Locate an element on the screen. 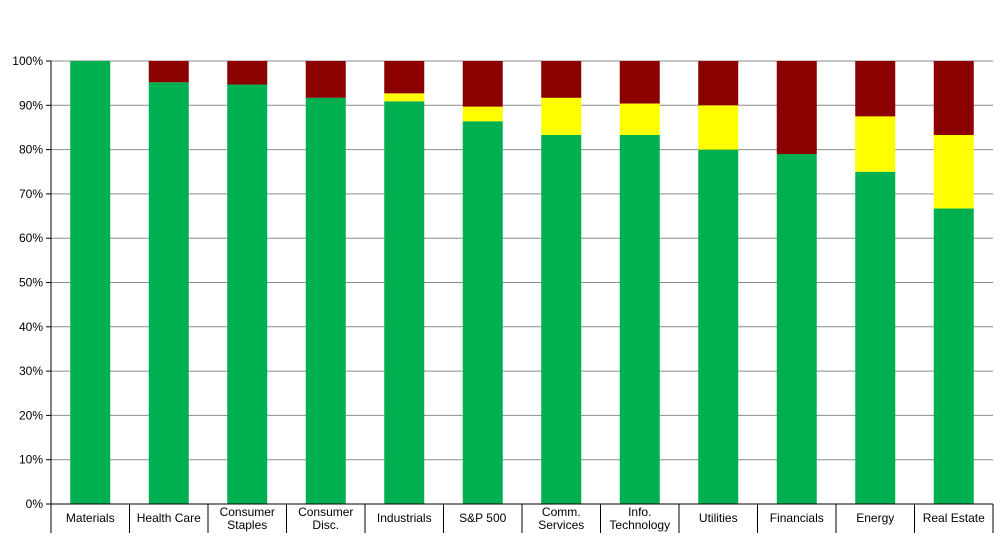 This screenshot has width=1000, height=538. y-tick-label: 50% is located at coordinates (31, 283).